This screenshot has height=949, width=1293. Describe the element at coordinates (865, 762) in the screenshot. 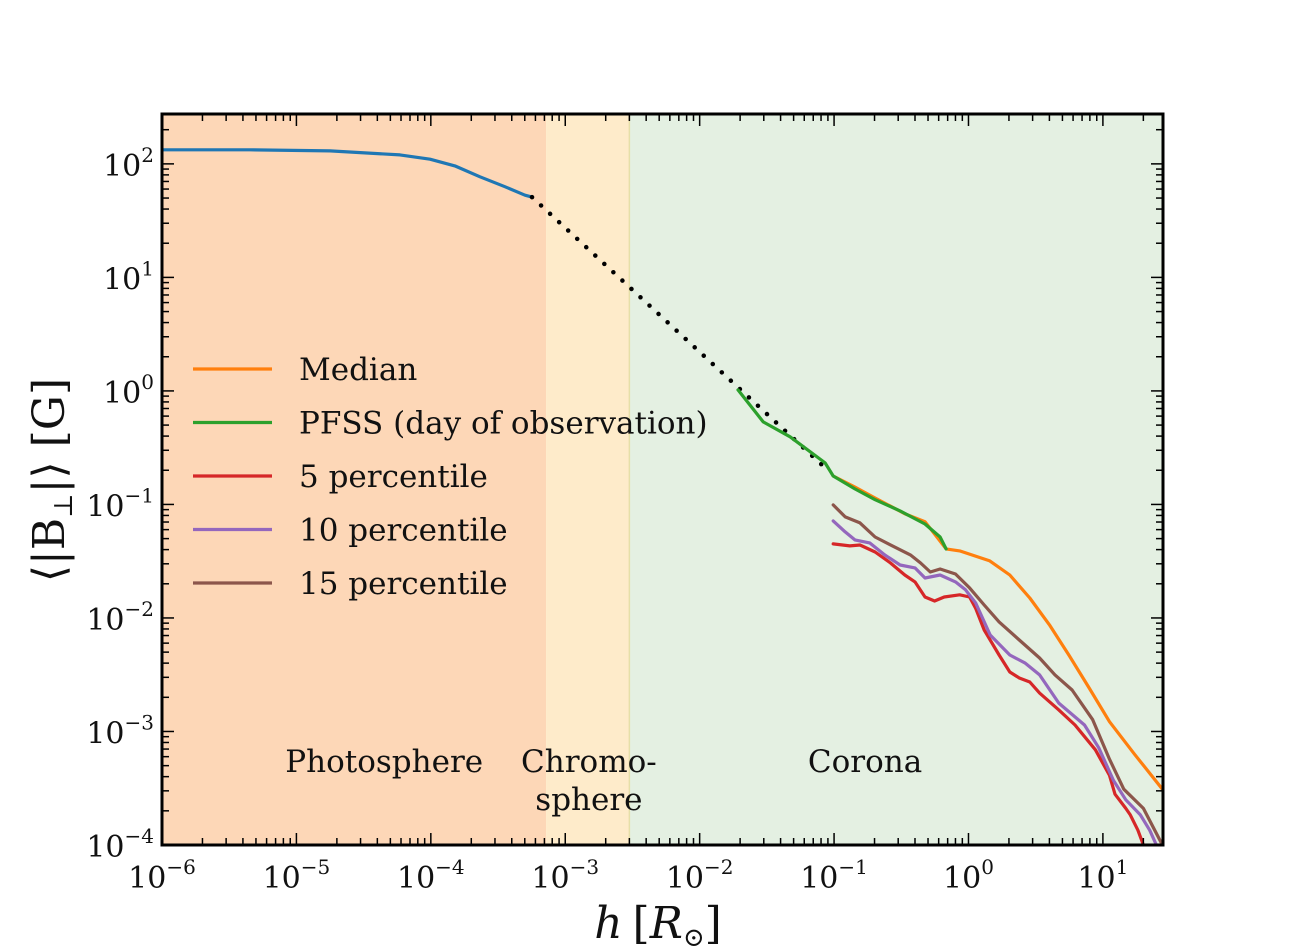

I see `region-label-corona: Corona` at that location.